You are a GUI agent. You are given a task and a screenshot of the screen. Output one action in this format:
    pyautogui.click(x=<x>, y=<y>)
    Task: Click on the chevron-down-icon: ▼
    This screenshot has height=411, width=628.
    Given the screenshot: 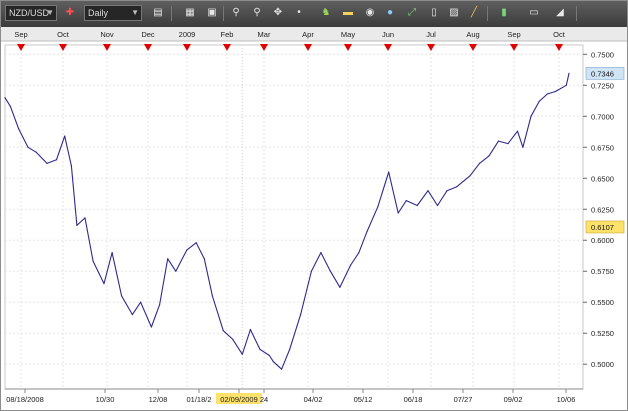 What is the action you would take?
    pyautogui.click(x=135, y=12)
    